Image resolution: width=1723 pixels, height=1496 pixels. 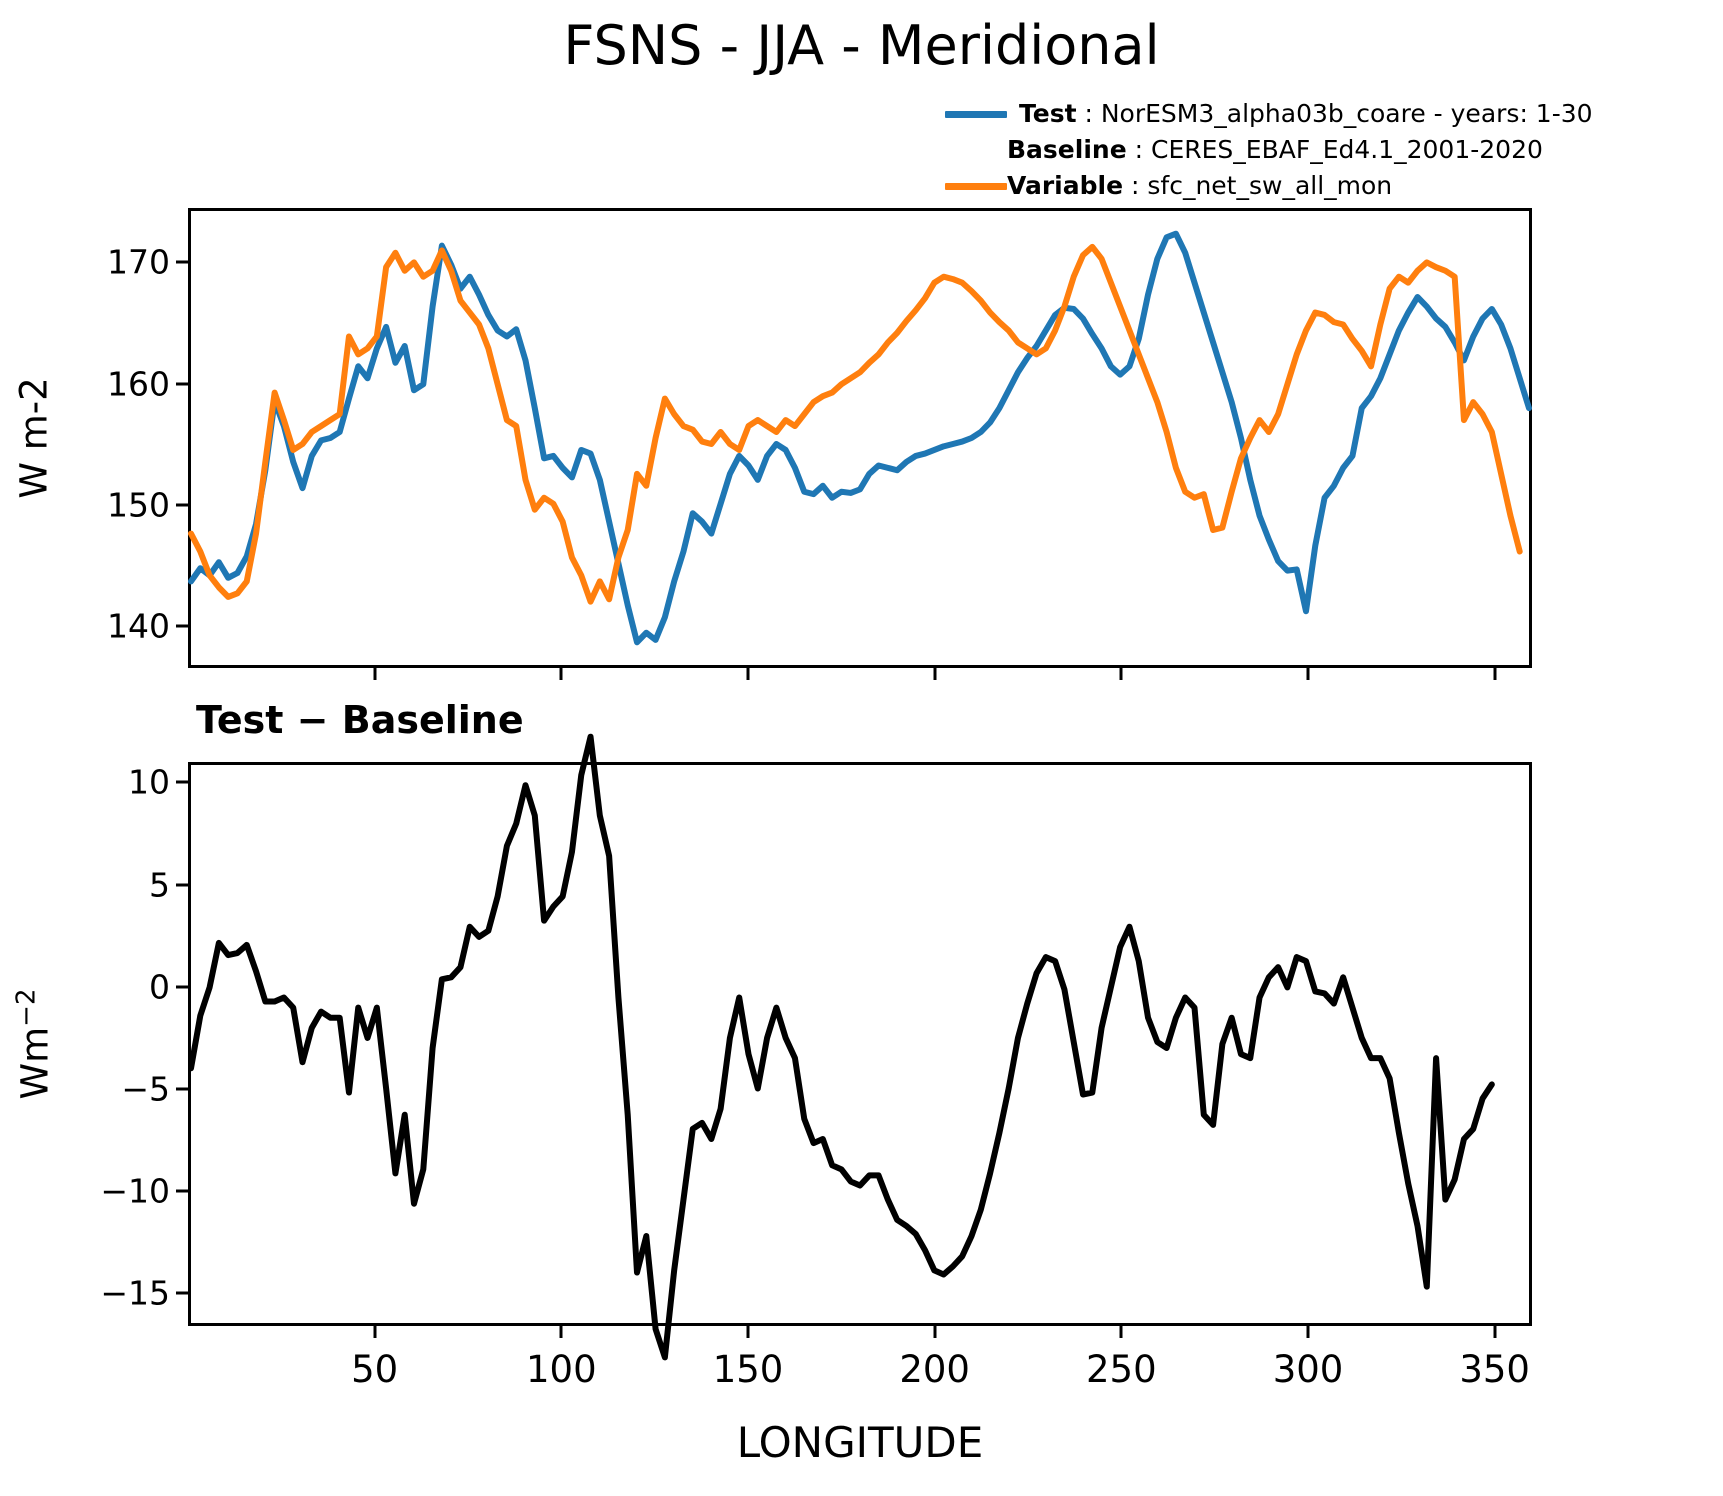 What do you see at coordinates (934, 1369) in the screenshot?
I see `x-tick-label: 200` at bounding box center [934, 1369].